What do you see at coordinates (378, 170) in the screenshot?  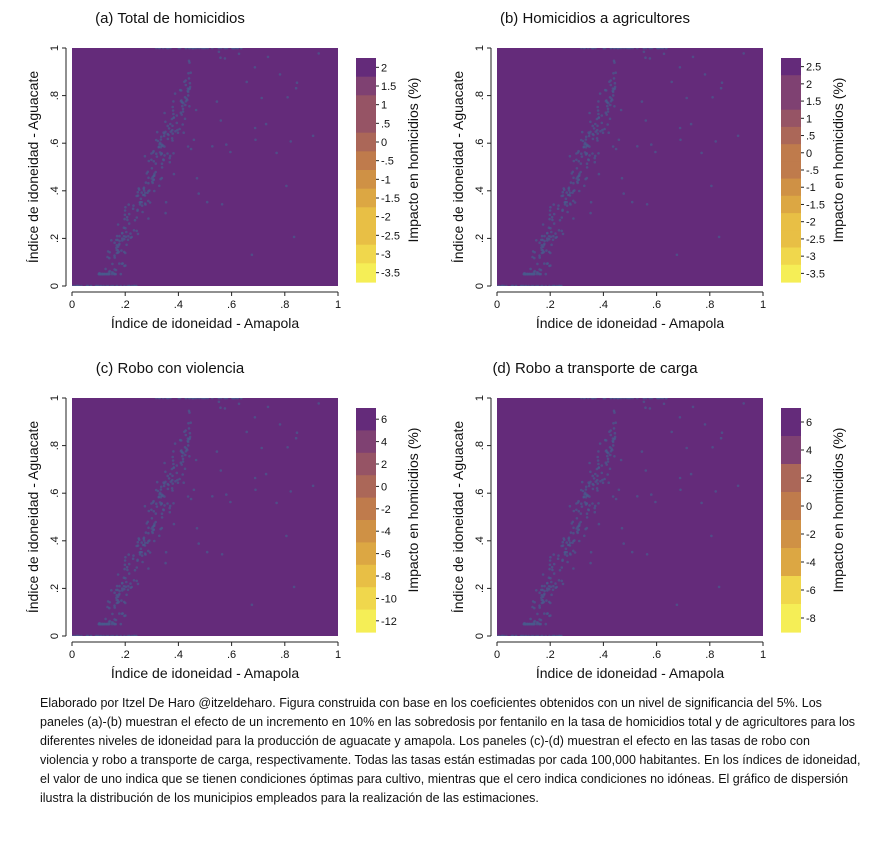 I see `colorbar: 21.51.50-.5-1-1.5-2-2.5-3-3.5` at bounding box center [378, 170].